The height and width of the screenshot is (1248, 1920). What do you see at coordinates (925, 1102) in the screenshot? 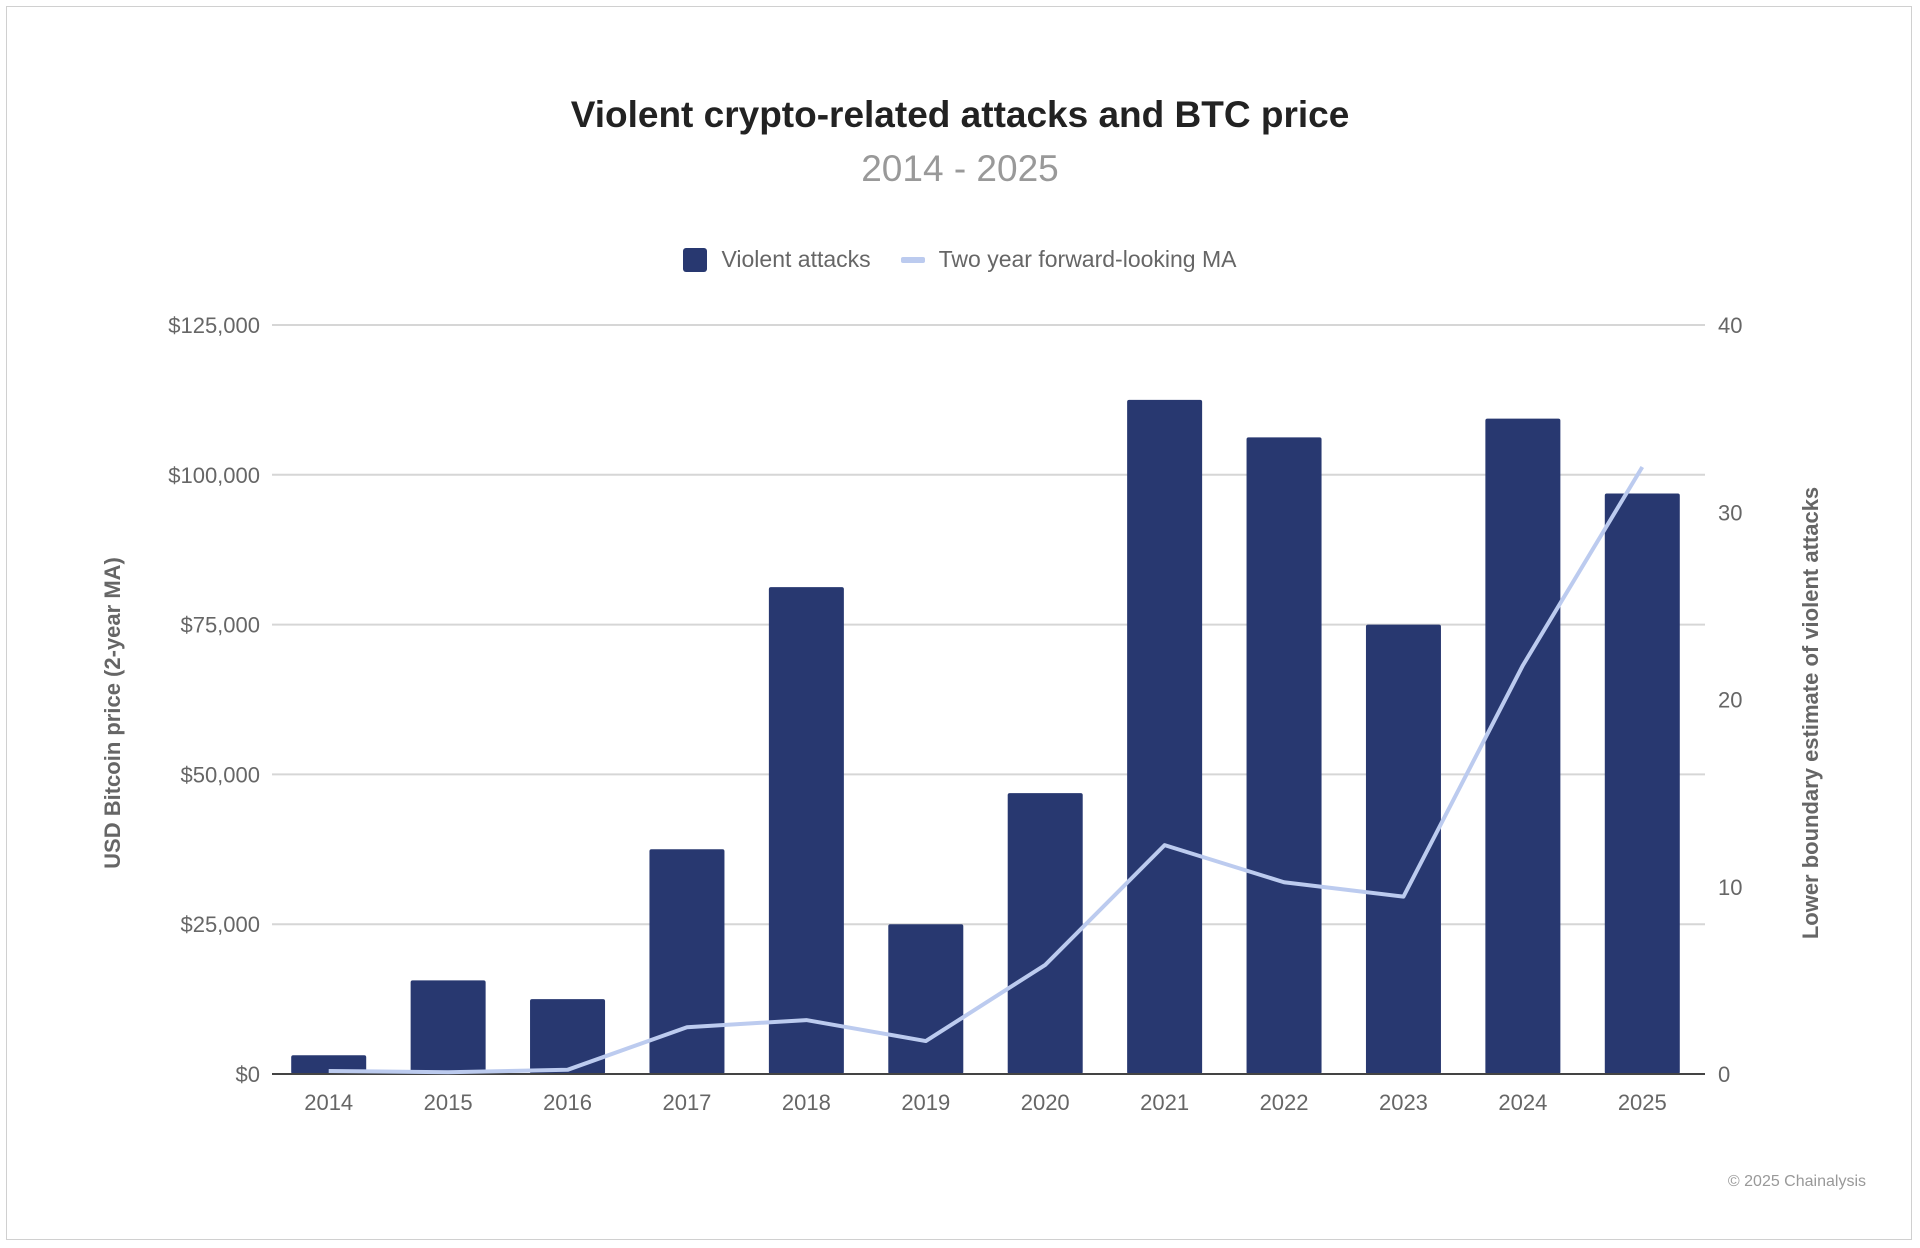
I see `x-tick-label: 2019` at bounding box center [925, 1102].